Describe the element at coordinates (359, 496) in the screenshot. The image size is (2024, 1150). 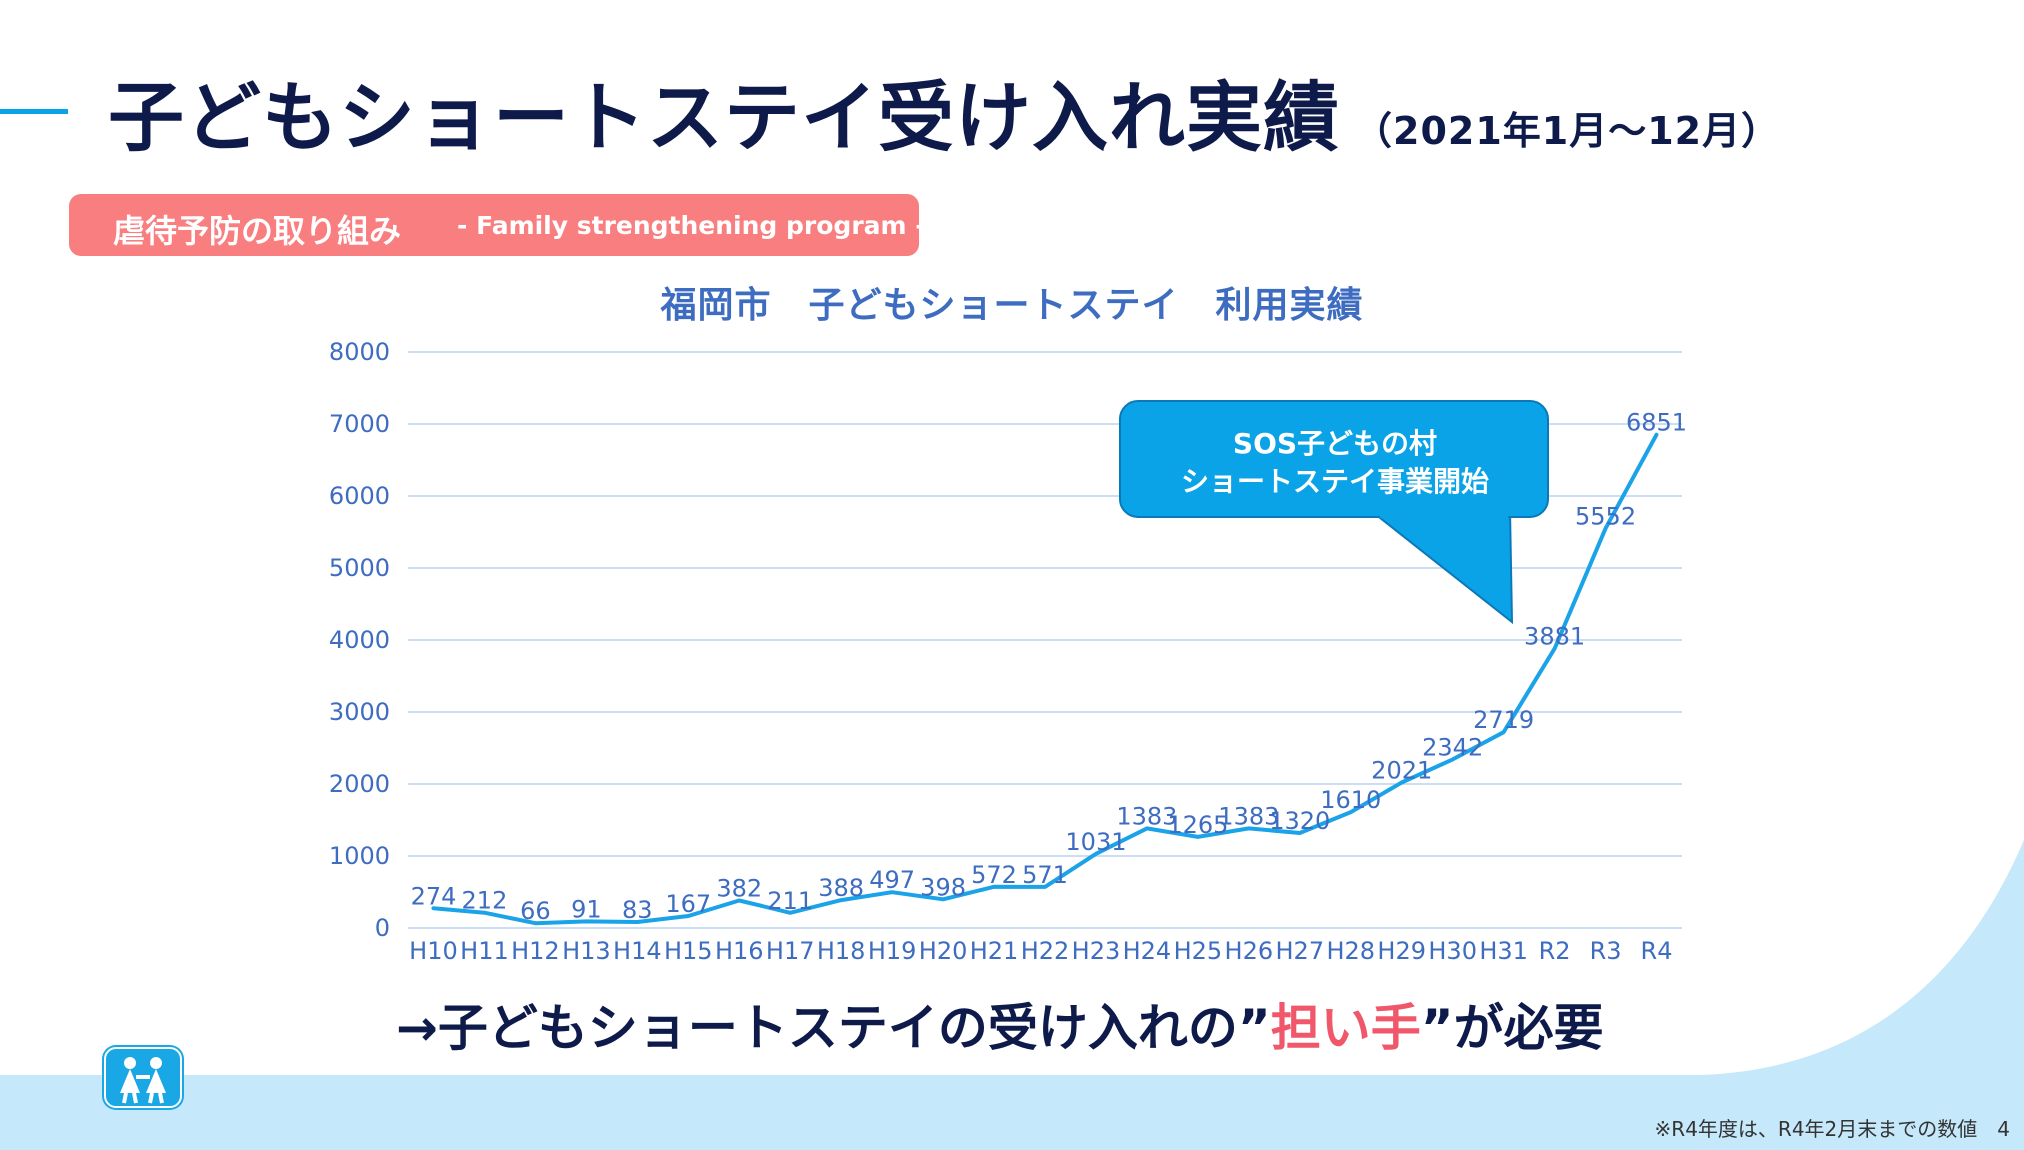
I see `y-tick-label: 6000` at that location.